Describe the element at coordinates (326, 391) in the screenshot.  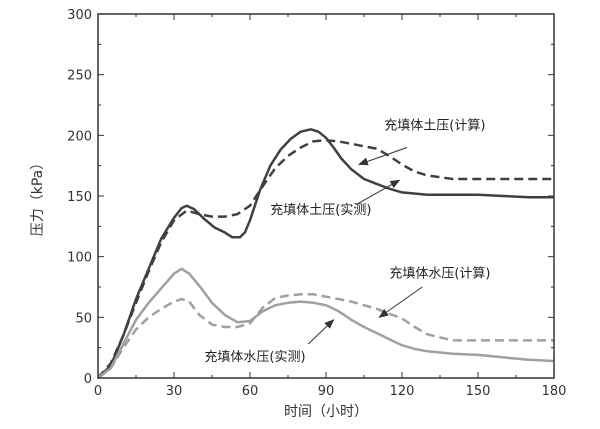
I see `x-tick-label: 90` at that location.